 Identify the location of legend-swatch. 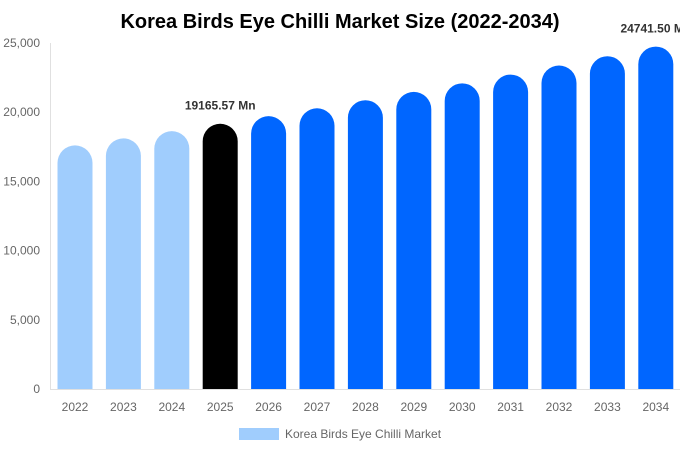
(259, 434).